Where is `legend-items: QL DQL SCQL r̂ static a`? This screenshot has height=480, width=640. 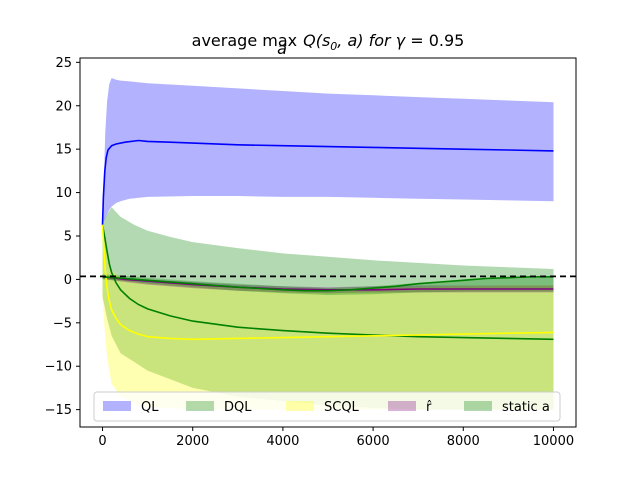 legend-items: QL DQL SCQL r̂ static a is located at coordinates (326, 407).